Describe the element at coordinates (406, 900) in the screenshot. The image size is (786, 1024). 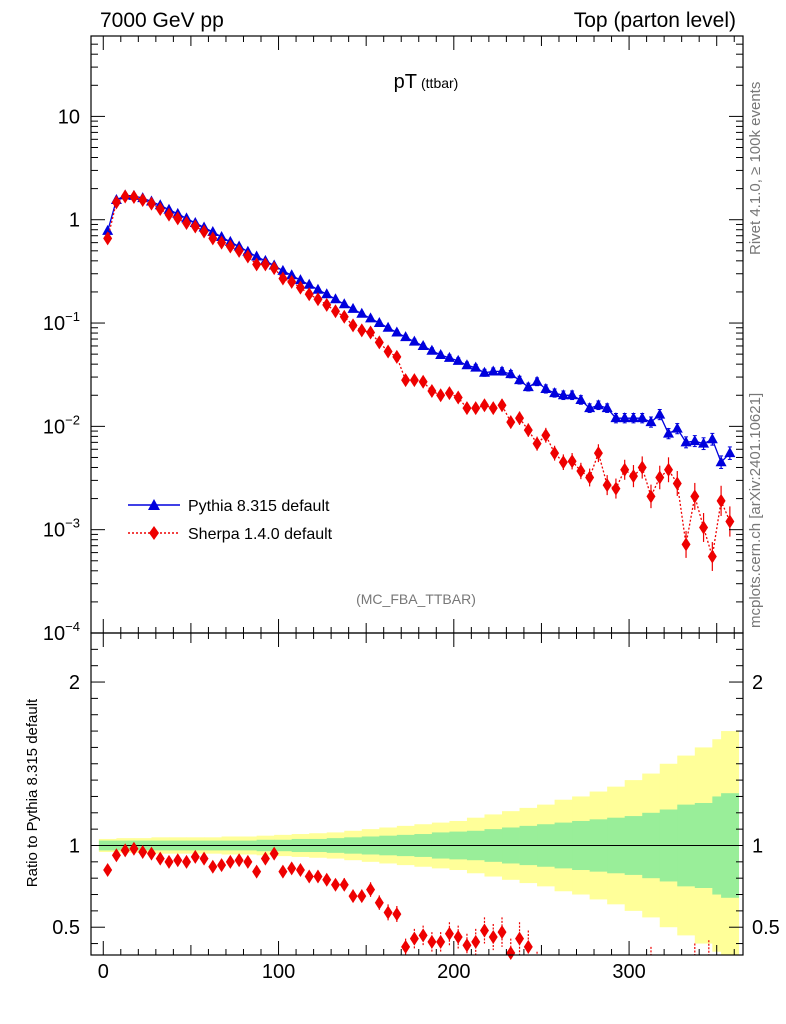
I see `ratio-series` at that location.